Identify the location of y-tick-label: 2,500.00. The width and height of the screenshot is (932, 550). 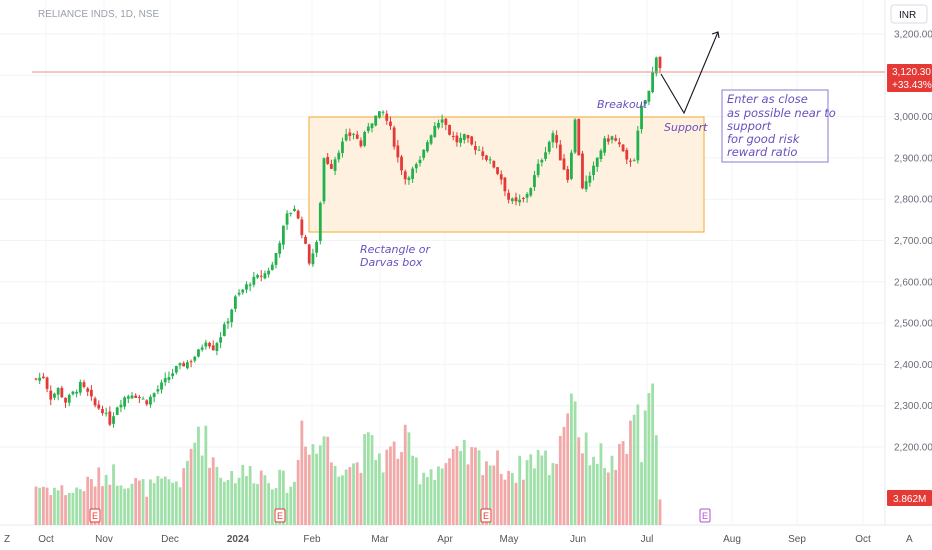
(913, 324).